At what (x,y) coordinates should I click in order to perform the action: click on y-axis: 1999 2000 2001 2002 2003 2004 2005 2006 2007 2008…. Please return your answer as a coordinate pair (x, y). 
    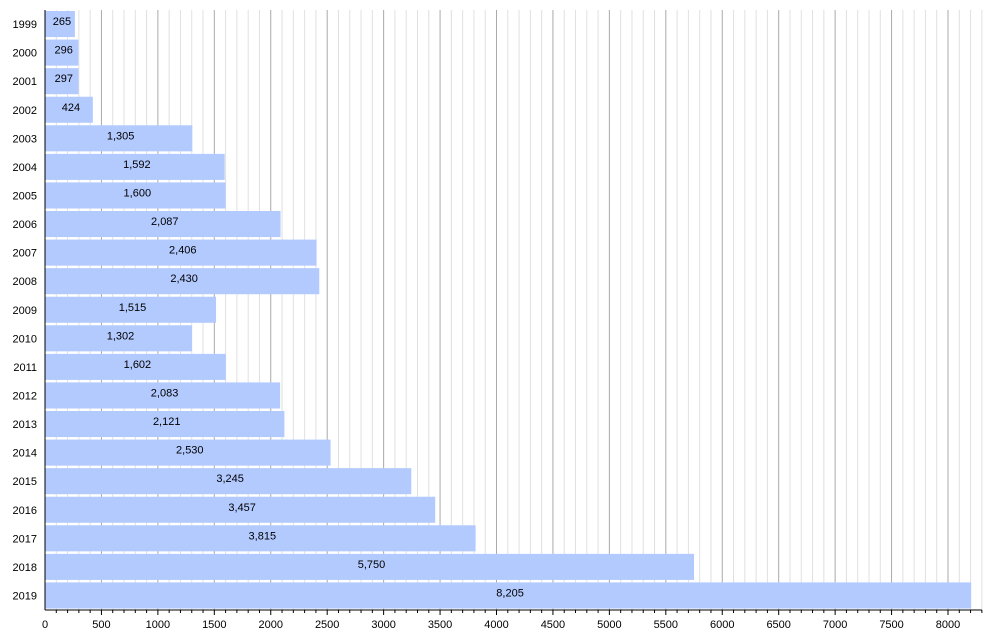
    Looking at the image, I should click on (29, 310).